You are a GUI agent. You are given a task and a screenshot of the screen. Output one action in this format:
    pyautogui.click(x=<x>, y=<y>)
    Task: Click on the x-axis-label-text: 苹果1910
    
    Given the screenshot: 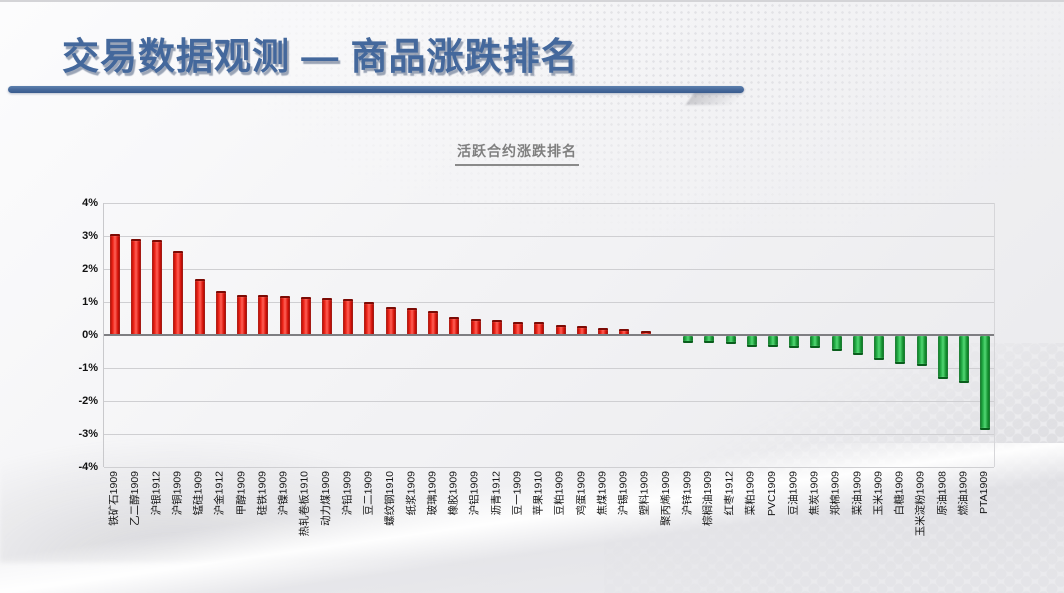 What is the action you would take?
    pyautogui.click(x=538, y=493)
    